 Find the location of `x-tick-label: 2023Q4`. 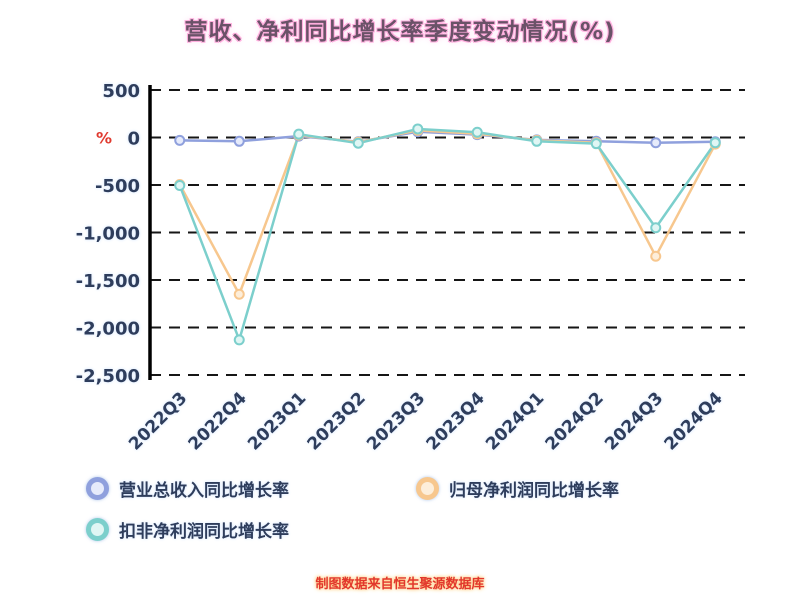

x-tick-label: 2023Q4 is located at coordinates (456, 421).